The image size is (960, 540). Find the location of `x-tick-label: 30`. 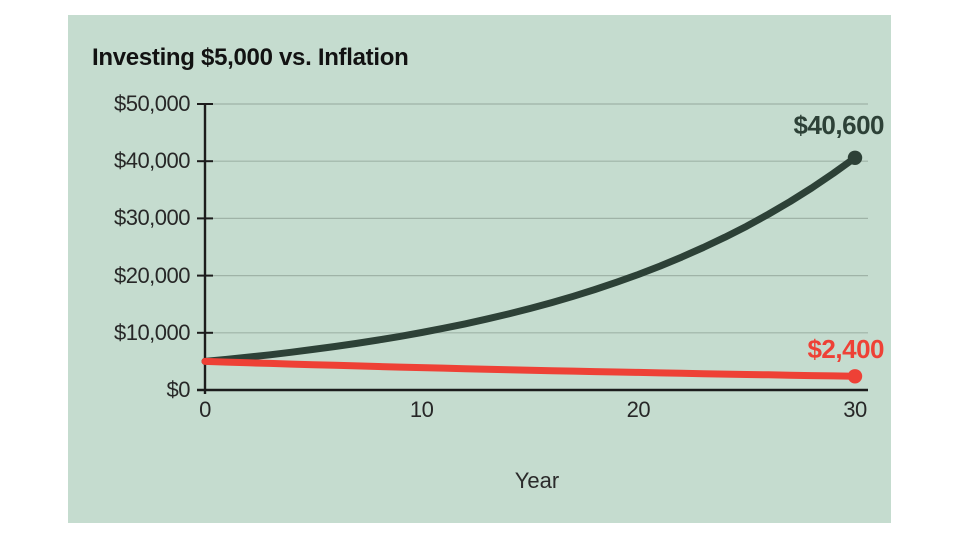

x-tick-label: 30 is located at coordinates (855, 409).